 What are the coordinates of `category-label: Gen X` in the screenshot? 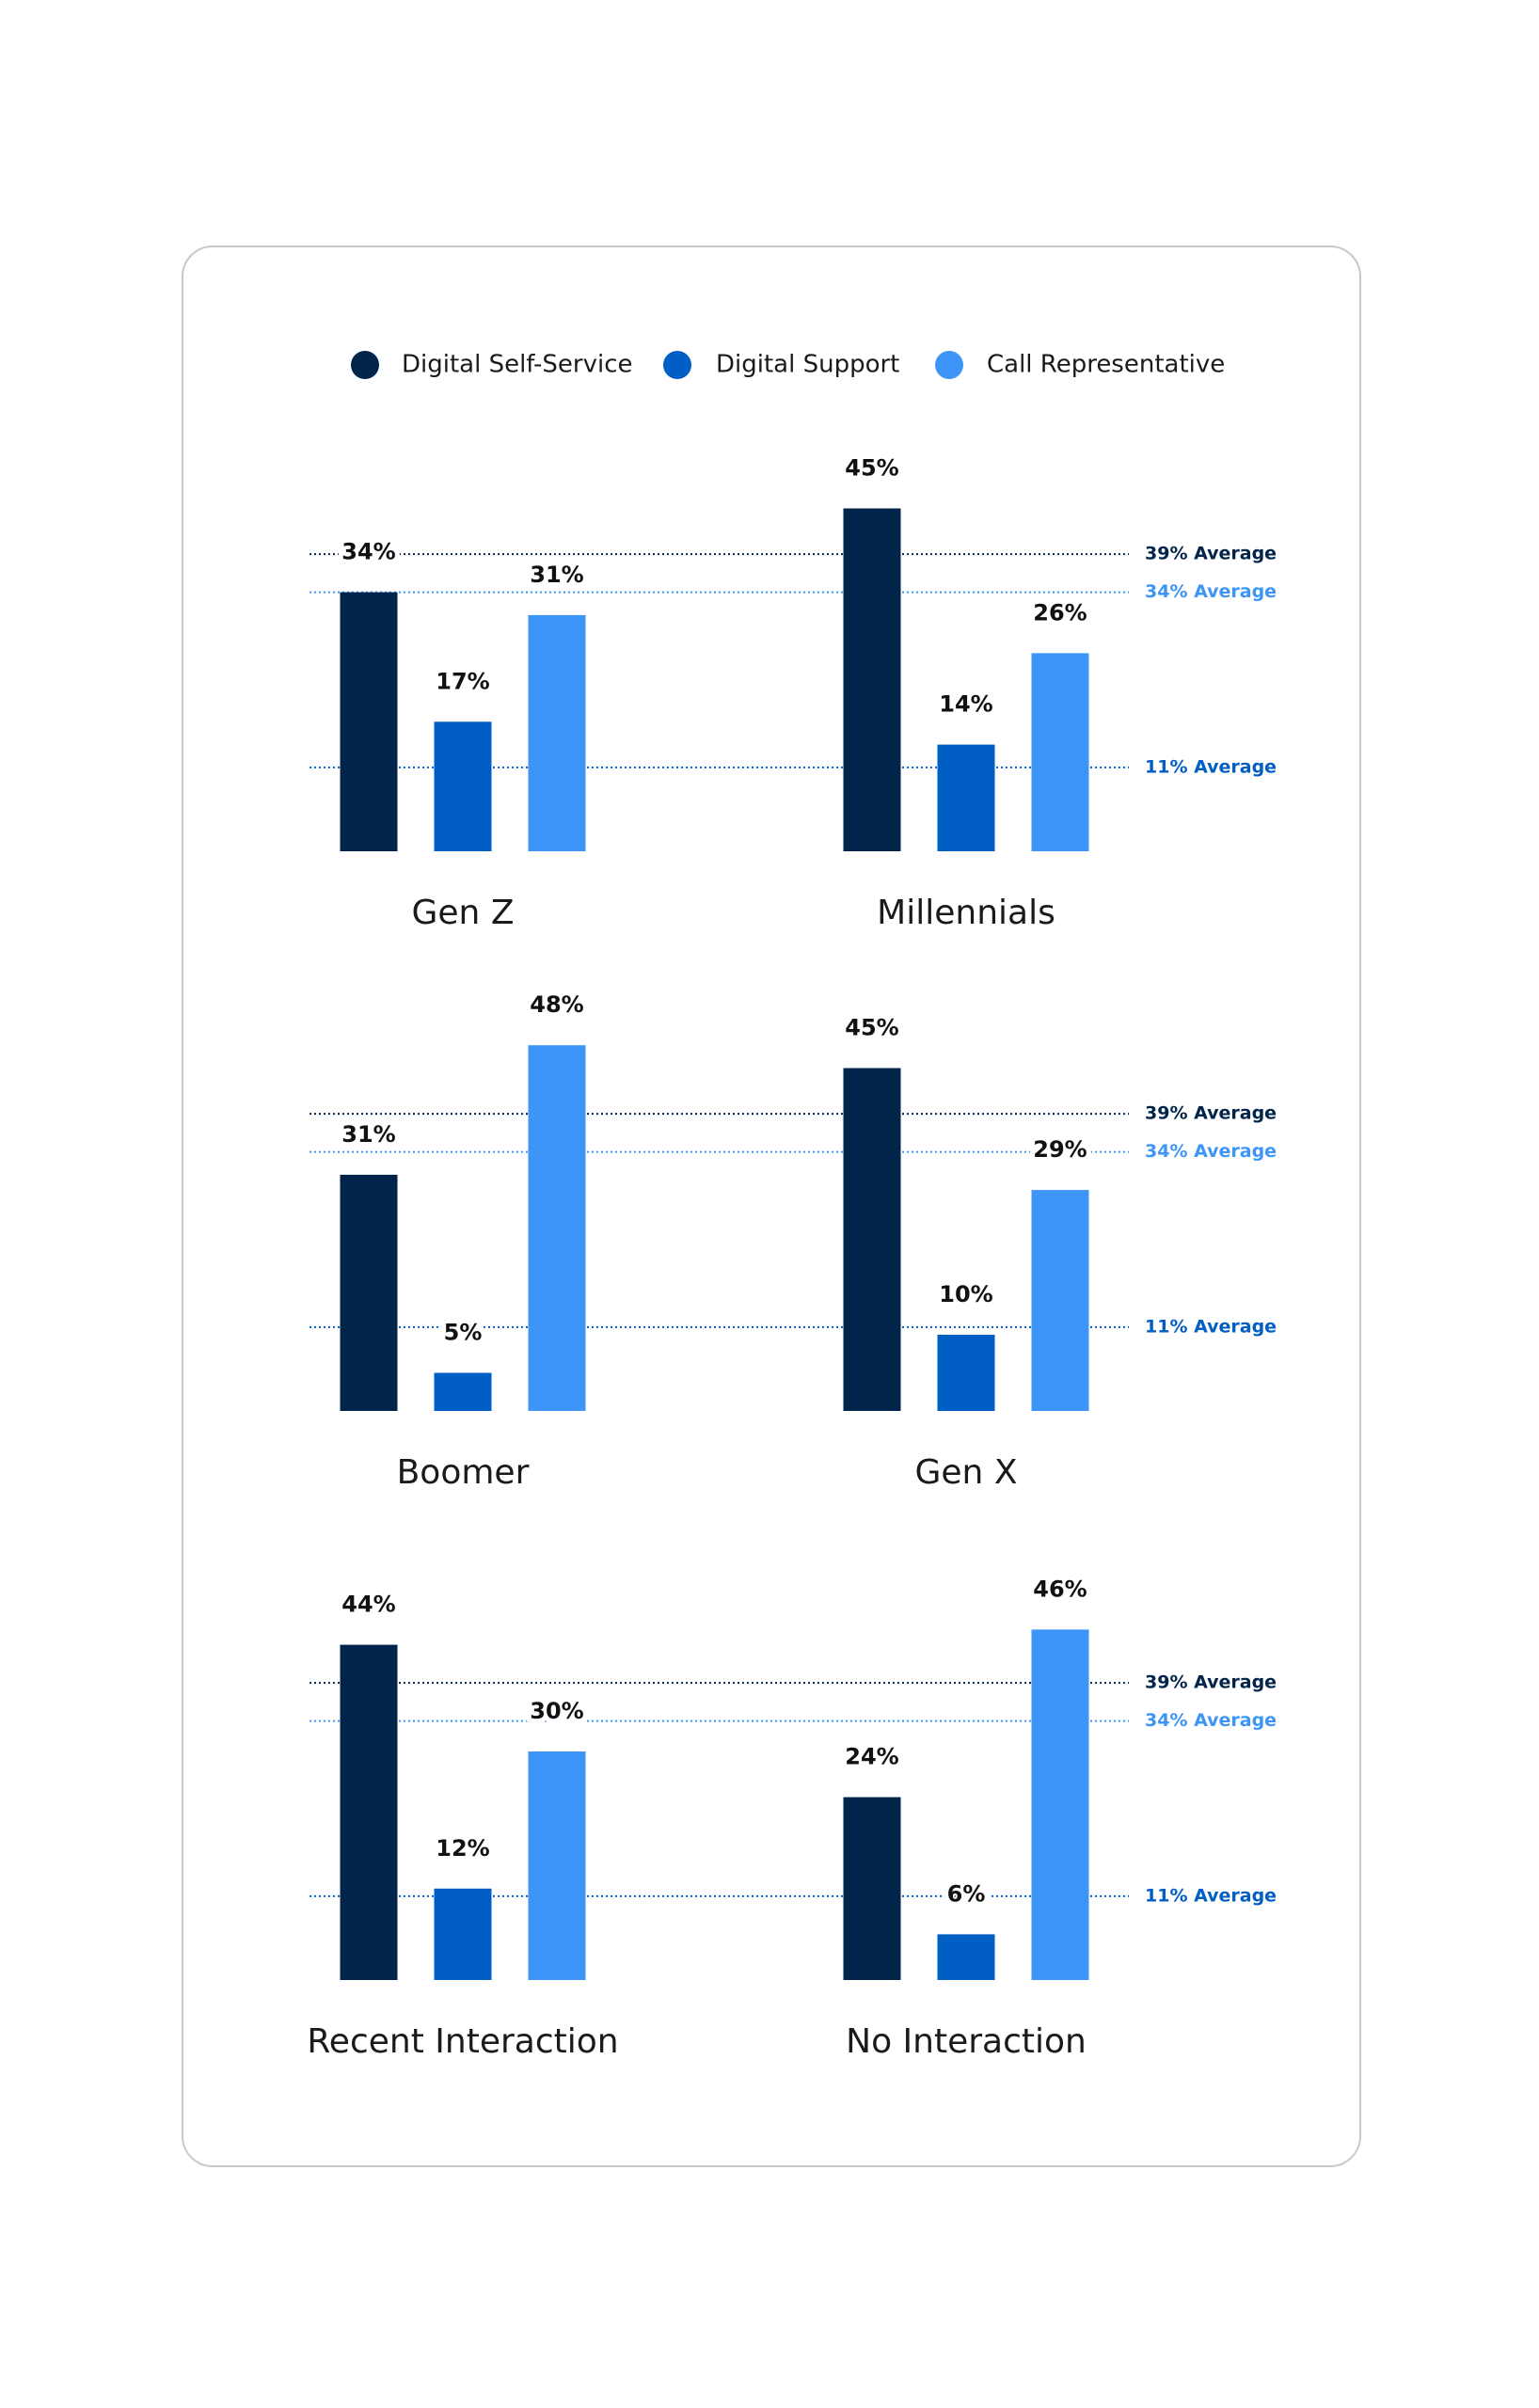 It's located at (966, 1473).